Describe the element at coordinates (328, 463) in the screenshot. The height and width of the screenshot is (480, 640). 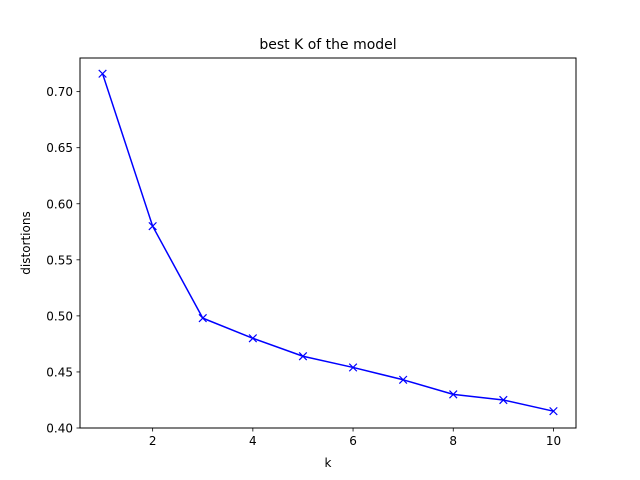
I see `x-axis-label: k` at that location.